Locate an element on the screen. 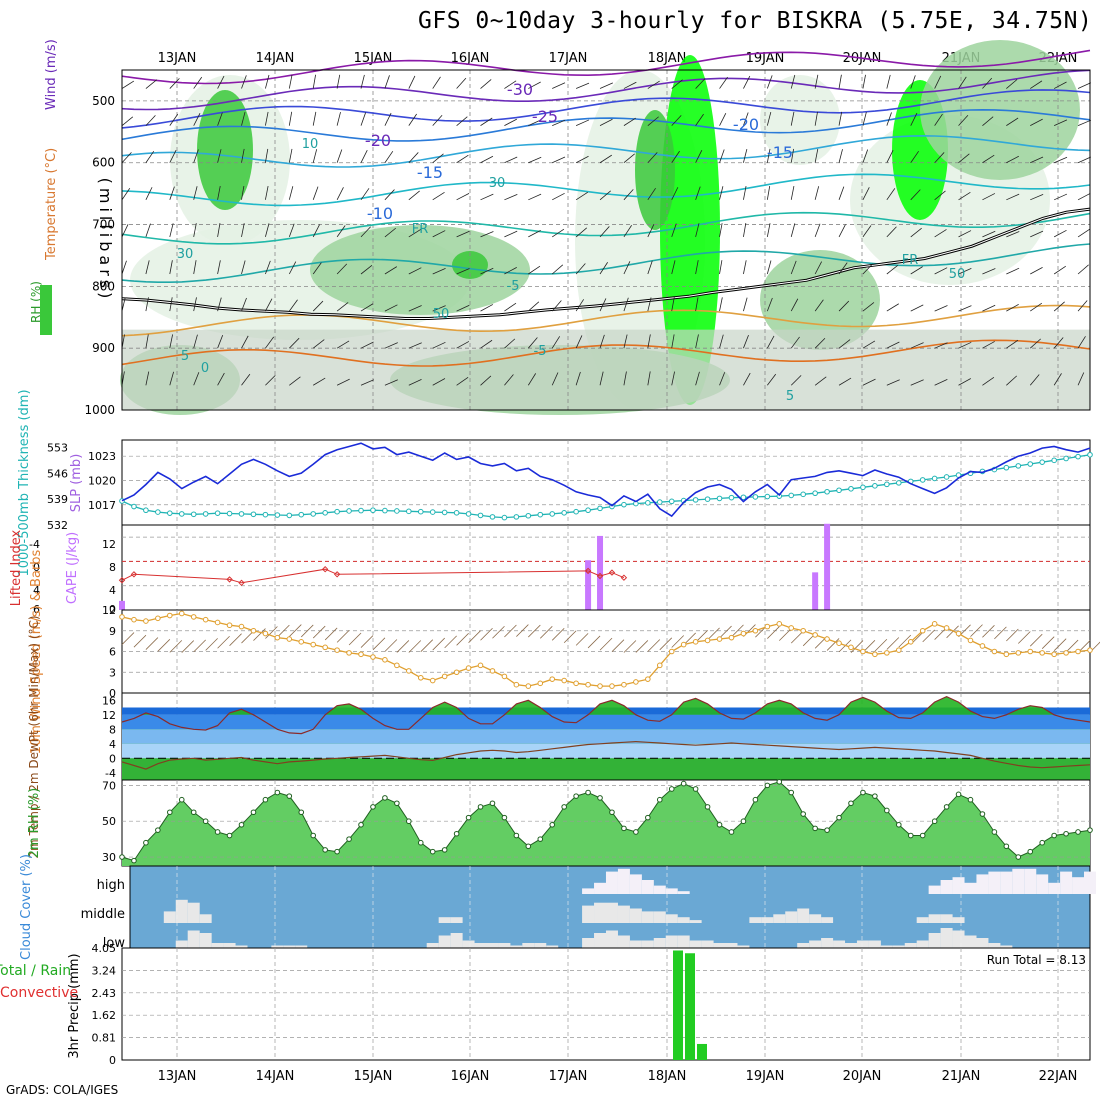 This screenshot has height=1100, width=1100. precip-tick: 0 is located at coordinates (112, 1060).